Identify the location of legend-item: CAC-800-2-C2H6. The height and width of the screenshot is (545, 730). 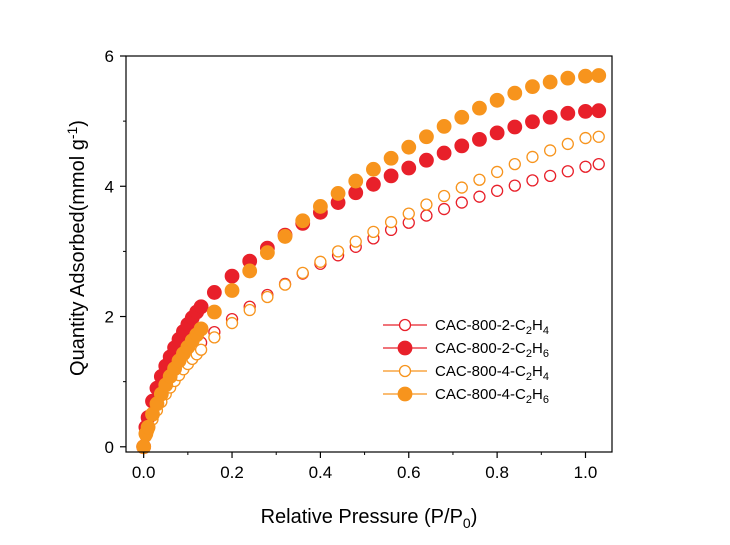
(466, 350).